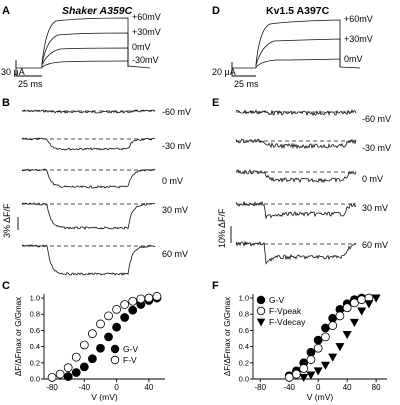  I want to click on x-tick-label: 40, so click(347, 387).